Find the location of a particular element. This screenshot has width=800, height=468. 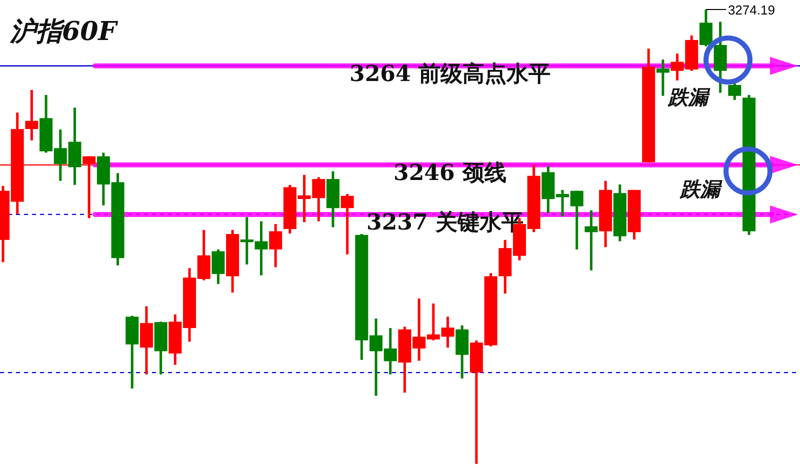

annotation: 3274.19 is located at coordinates (751, 10).